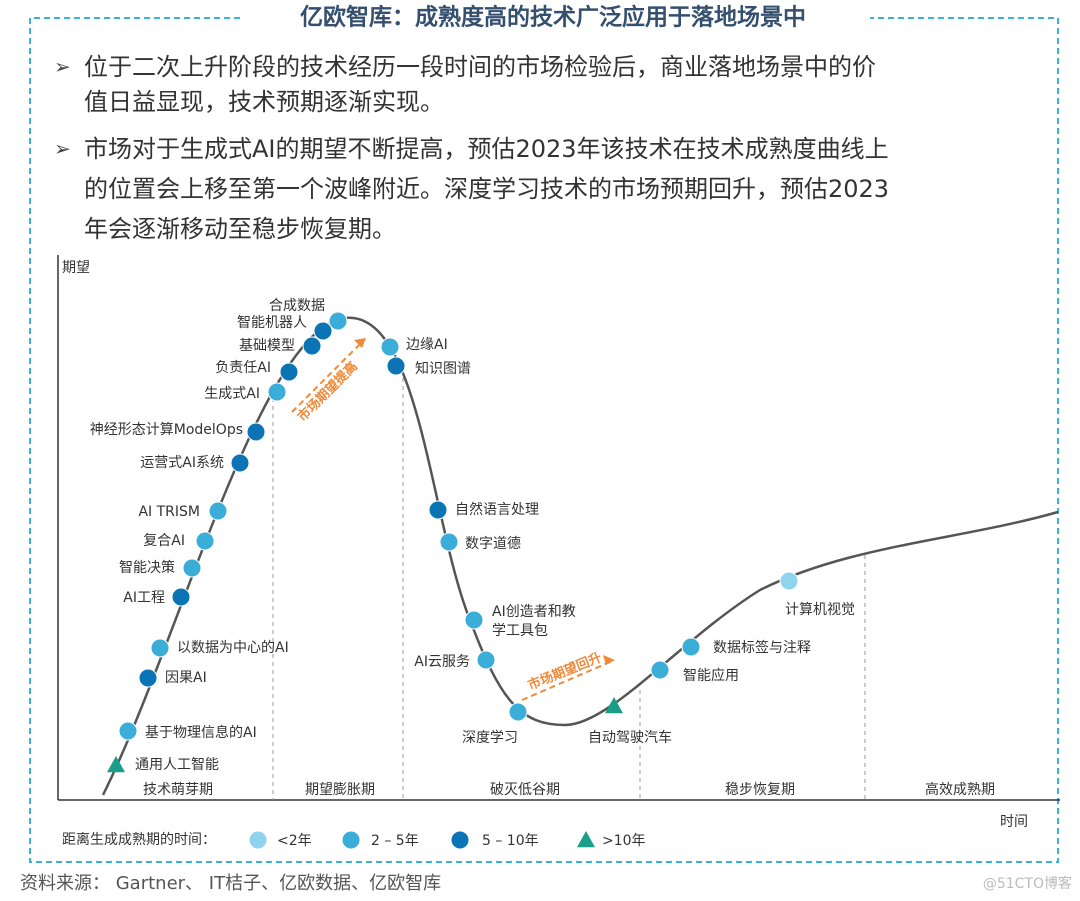  Describe the element at coordinates (510, 841) in the screenshot. I see `legend-label: 5 – 10年` at that location.